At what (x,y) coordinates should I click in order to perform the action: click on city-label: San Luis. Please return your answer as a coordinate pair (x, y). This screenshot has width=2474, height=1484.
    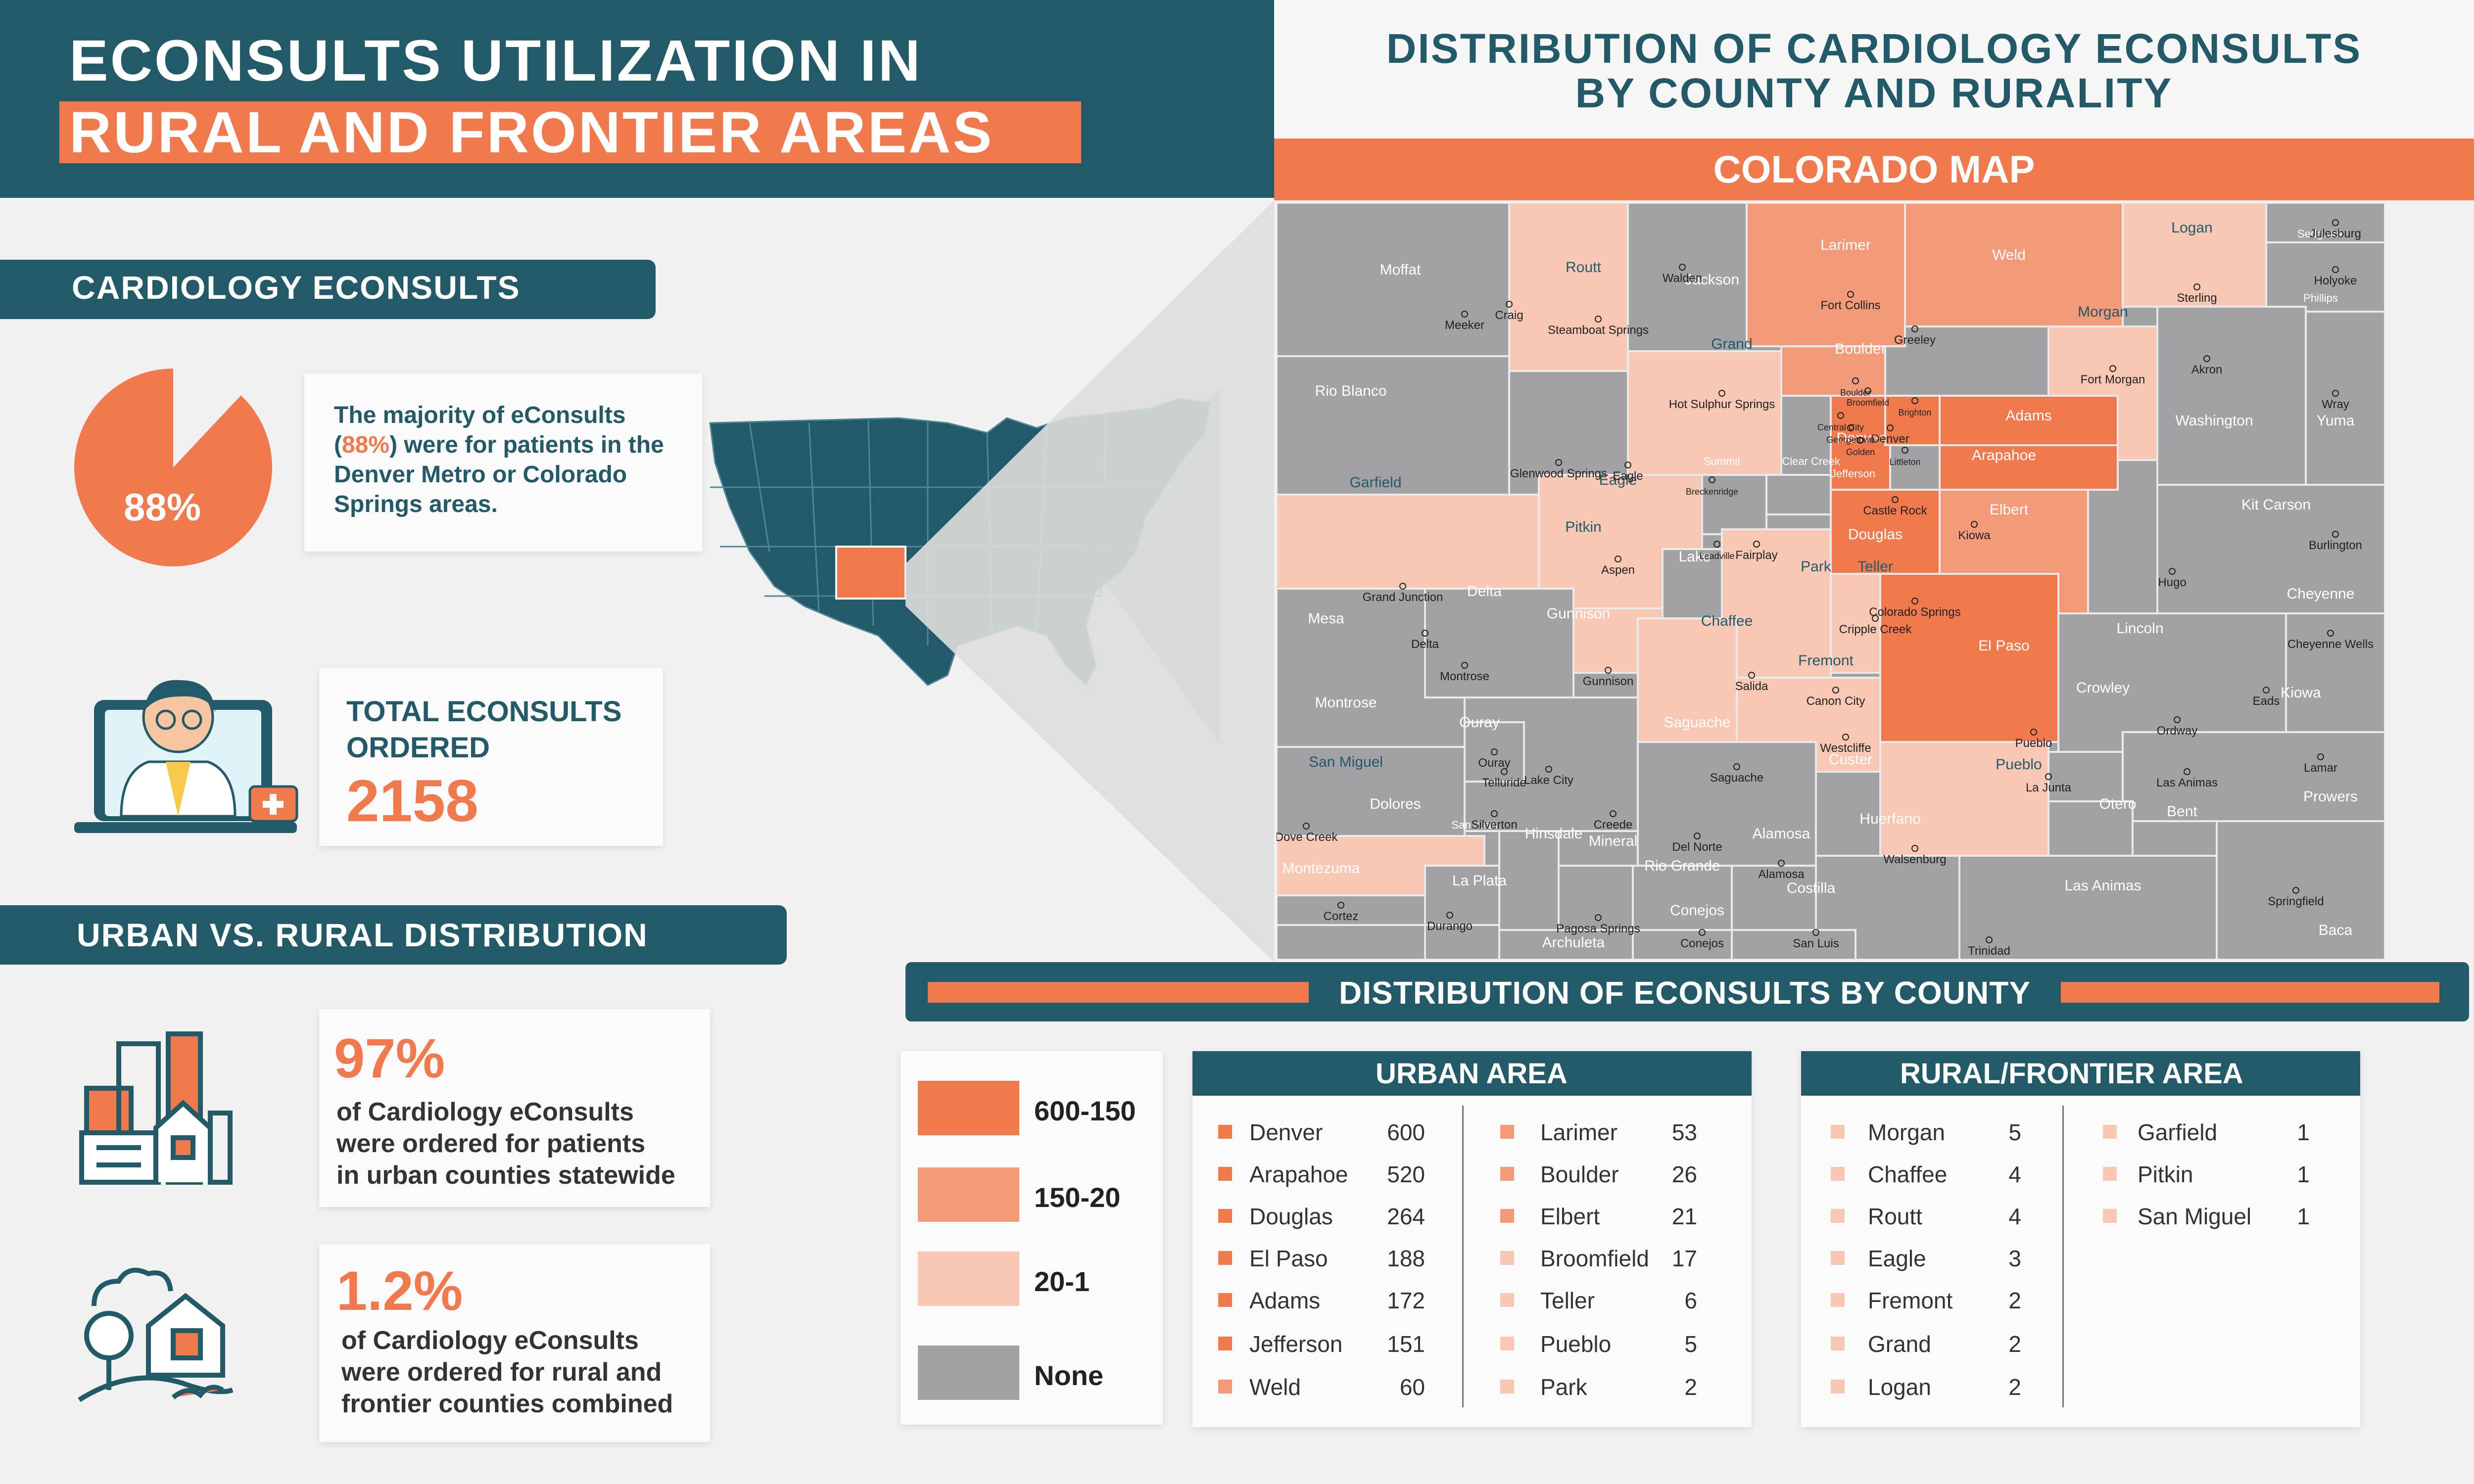
    Looking at the image, I should click on (1816, 943).